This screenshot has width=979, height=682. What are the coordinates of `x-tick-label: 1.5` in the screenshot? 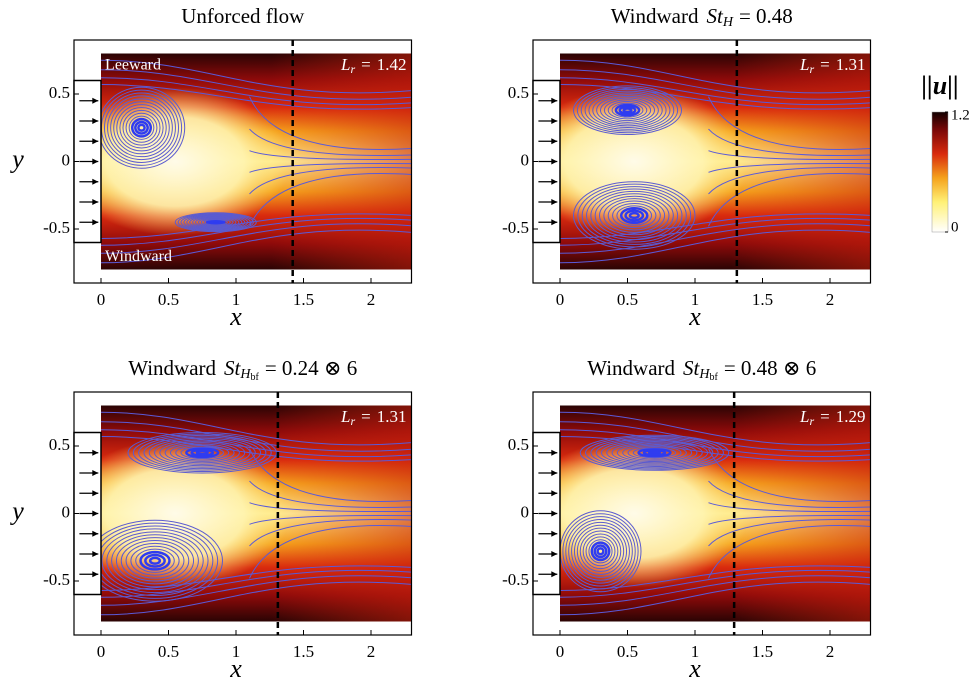 It's located at (762, 651).